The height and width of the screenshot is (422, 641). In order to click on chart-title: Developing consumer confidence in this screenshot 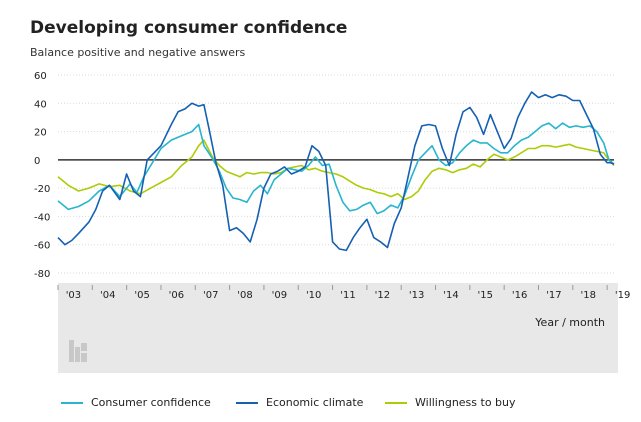, I will do `click(189, 28)`.